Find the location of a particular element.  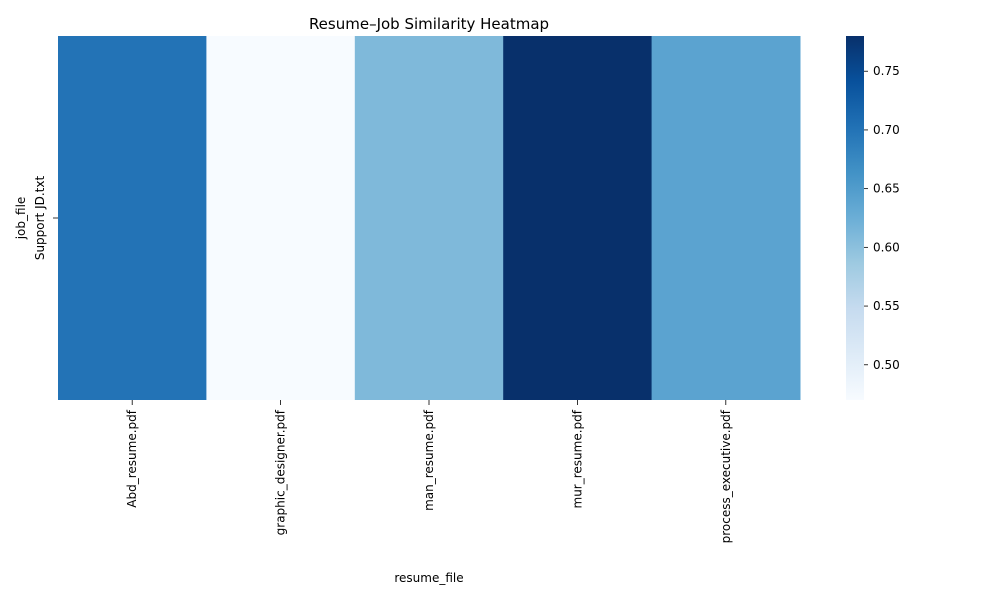

x-tick-label: man_resume.pdf is located at coordinates (429, 460).